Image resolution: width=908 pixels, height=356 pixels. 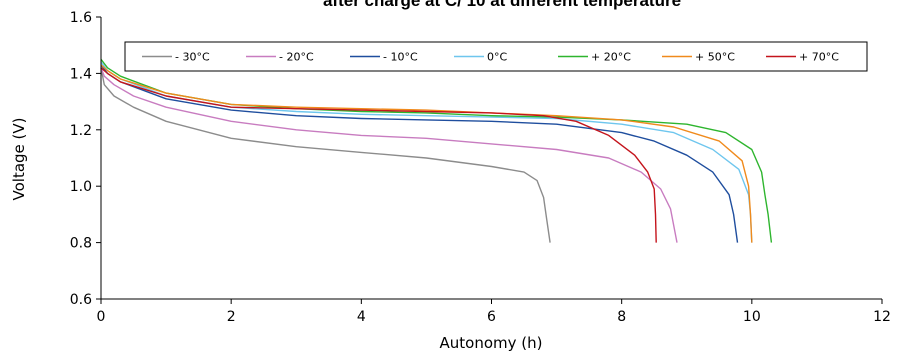 What do you see at coordinates (621, 317) in the screenshot?
I see `x-tick-label: 8` at bounding box center [621, 317].